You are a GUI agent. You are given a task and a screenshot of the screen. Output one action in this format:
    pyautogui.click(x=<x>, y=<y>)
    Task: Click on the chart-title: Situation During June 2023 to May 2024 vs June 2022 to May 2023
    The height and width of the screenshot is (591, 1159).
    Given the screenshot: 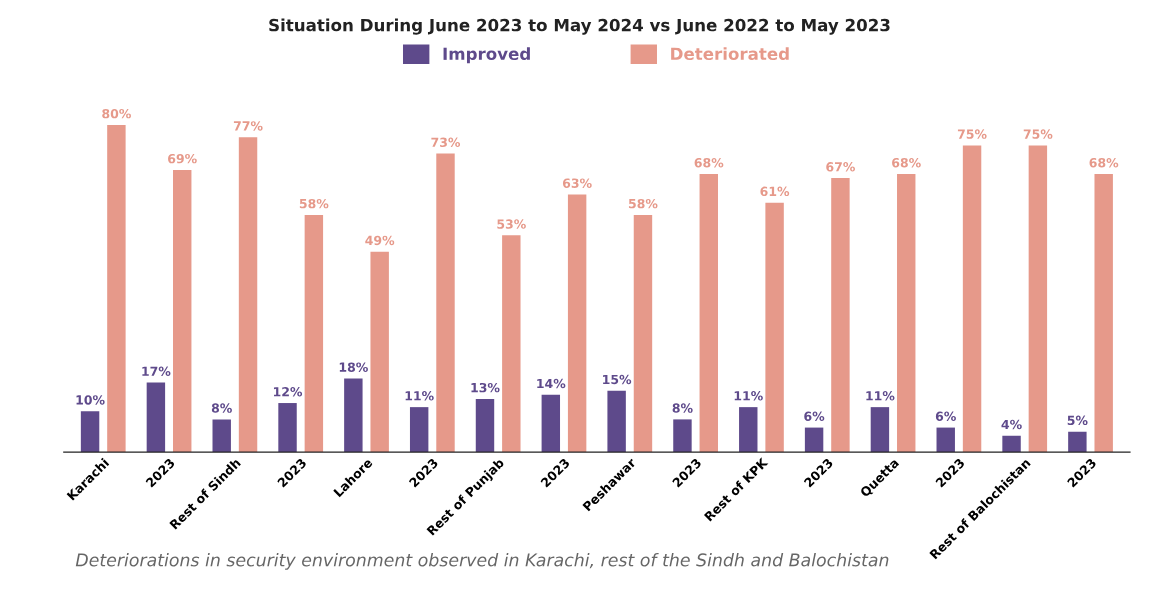 What is the action you would take?
    pyautogui.click(x=579, y=26)
    